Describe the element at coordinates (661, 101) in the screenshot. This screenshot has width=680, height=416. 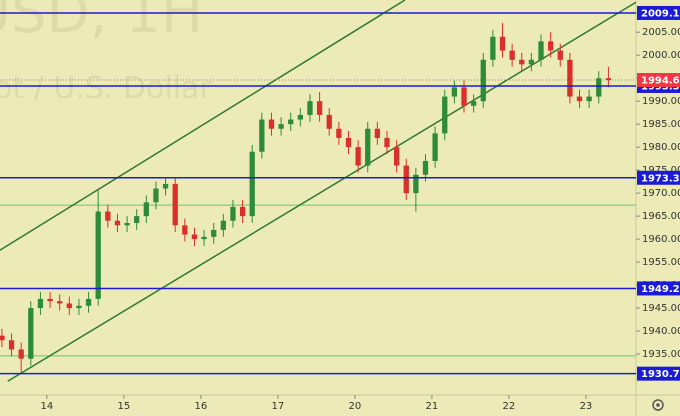
I see `y-tick-label: 1990.00` at that location.